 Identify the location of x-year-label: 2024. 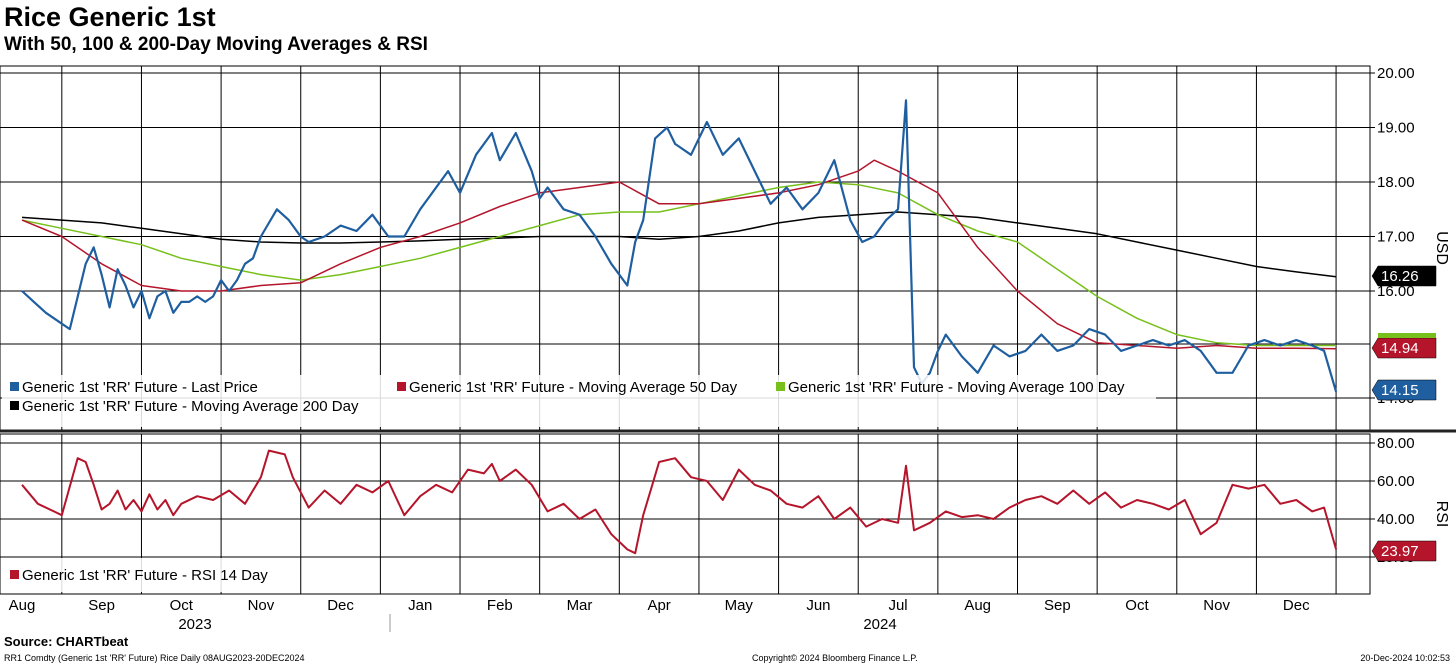
(879, 624).